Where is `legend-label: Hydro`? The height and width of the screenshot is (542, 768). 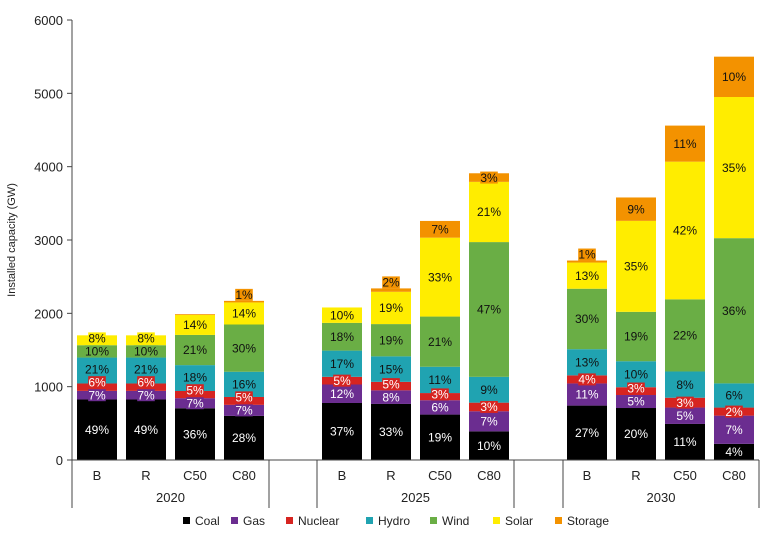 legend-label: Hydro is located at coordinates (394, 521).